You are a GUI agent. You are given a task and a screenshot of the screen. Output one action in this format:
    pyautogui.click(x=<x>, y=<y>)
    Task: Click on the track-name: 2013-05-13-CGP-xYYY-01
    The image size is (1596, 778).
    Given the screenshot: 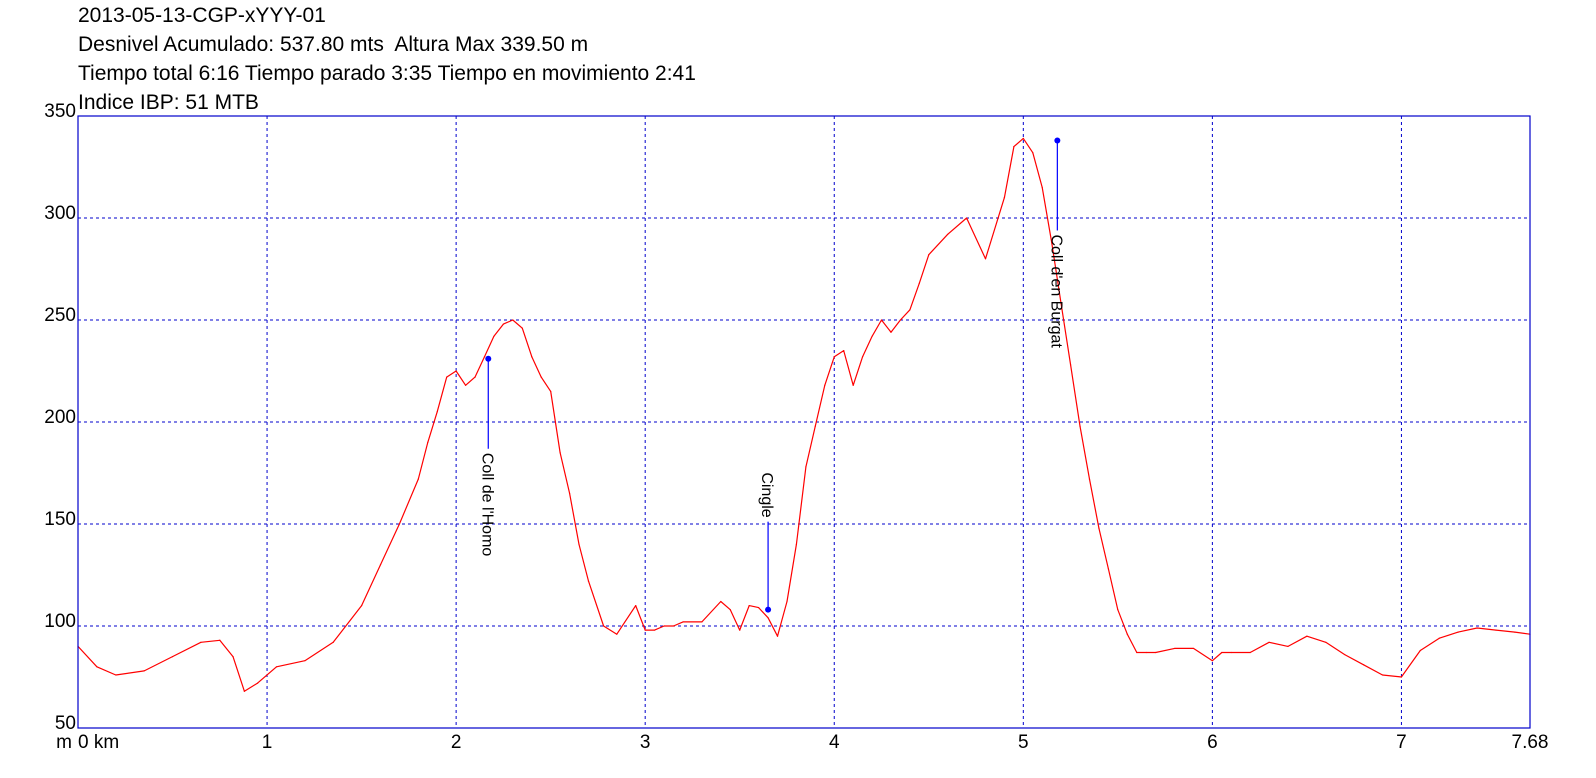 What is the action you would take?
    pyautogui.click(x=202, y=15)
    